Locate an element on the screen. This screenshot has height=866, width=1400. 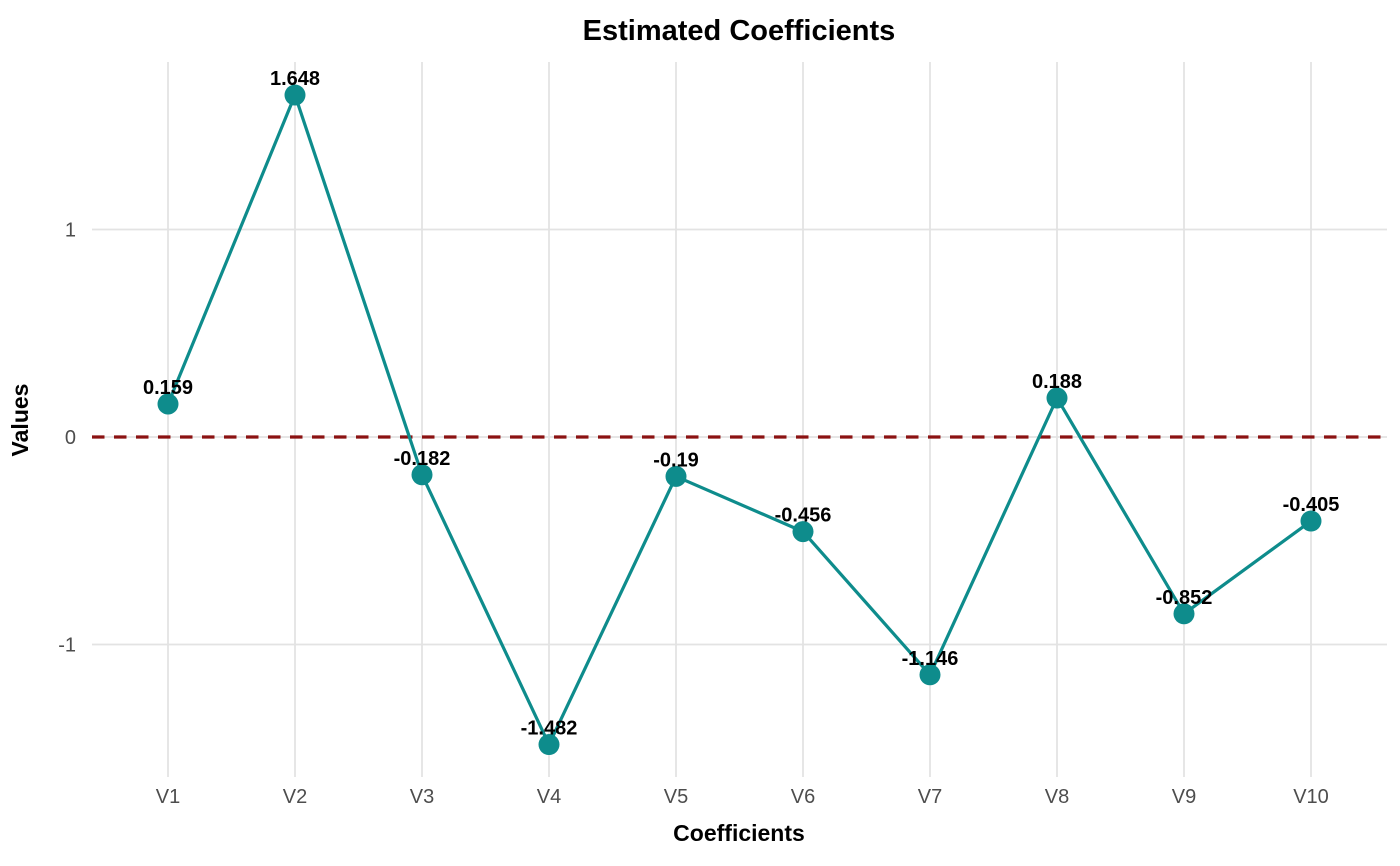
x-tick-label: V7 is located at coordinates (930, 797).